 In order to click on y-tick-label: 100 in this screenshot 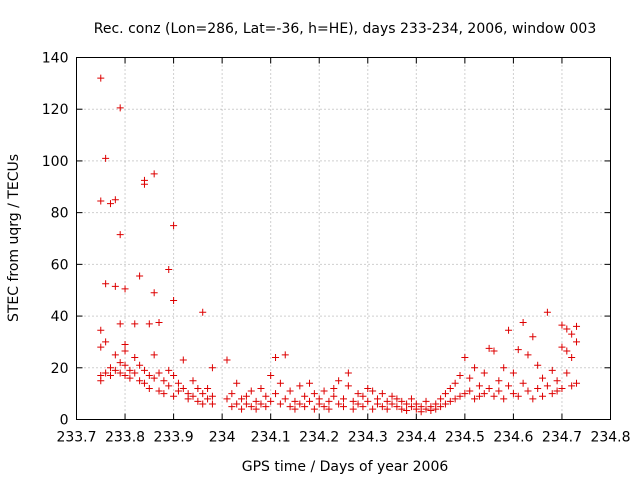, I will do `click(55, 162)`.